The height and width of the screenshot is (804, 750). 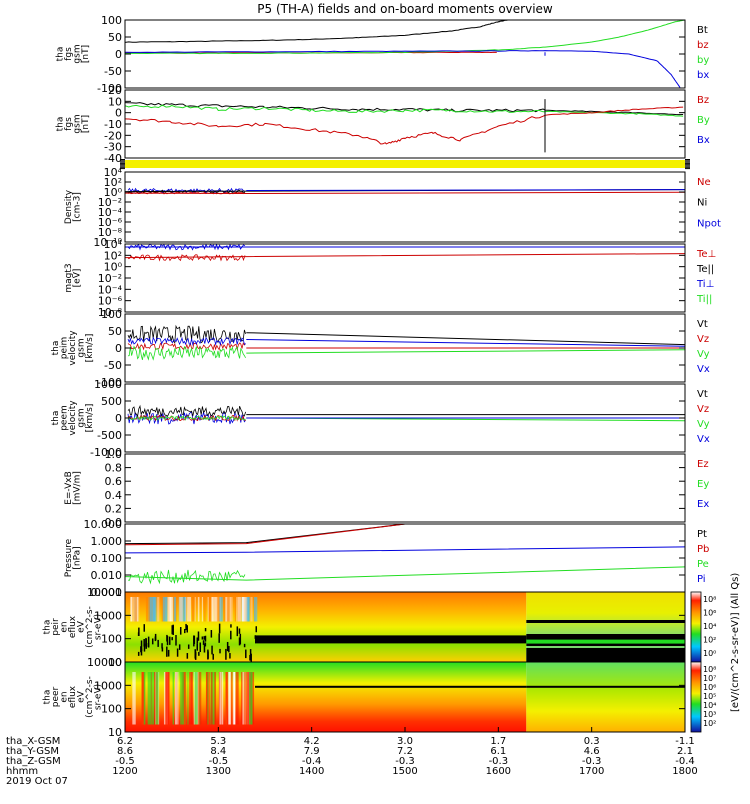 What do you see at coordinates (684, 771) in the screenshot?
I see `x-tick-label-hhmm: 1800` at bounding box center [684, 771].